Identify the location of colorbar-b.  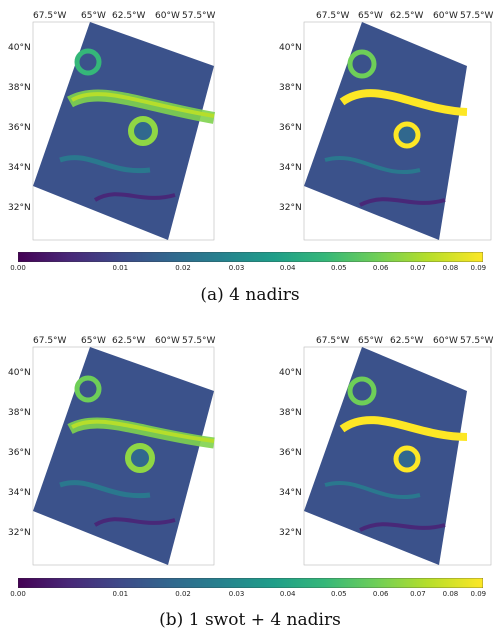
(250, 583).